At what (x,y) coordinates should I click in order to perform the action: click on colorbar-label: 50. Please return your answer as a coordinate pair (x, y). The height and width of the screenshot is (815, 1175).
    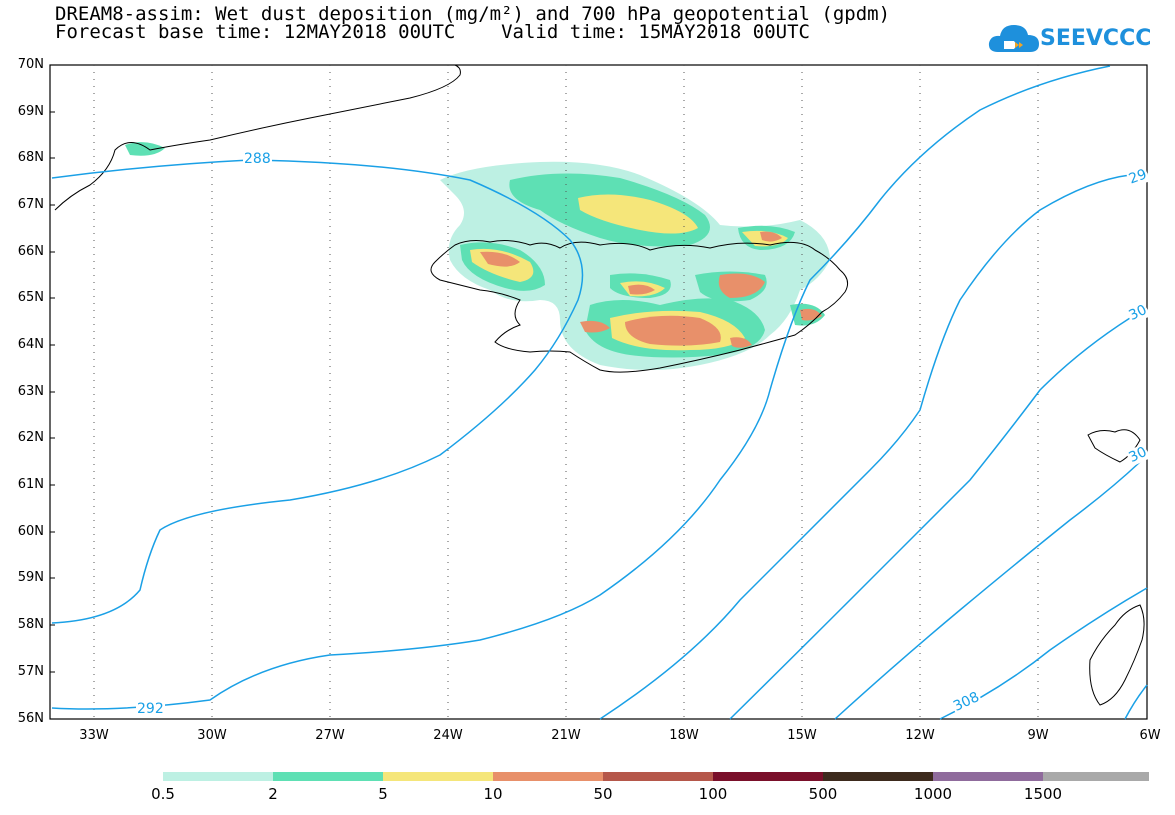
    Looking at the image, I should click on (603, 794).